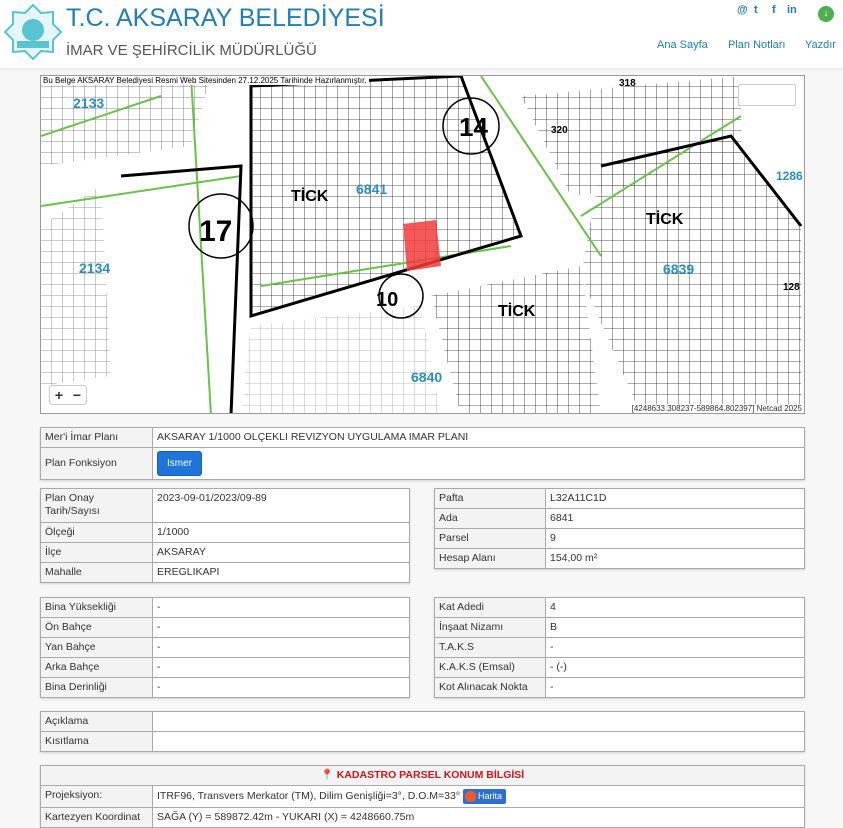 This screenshot has width=843, height=828. Describe the element at coordinates (96, 721) in the screenshot. I see `row-label: Açıklama` at that location.